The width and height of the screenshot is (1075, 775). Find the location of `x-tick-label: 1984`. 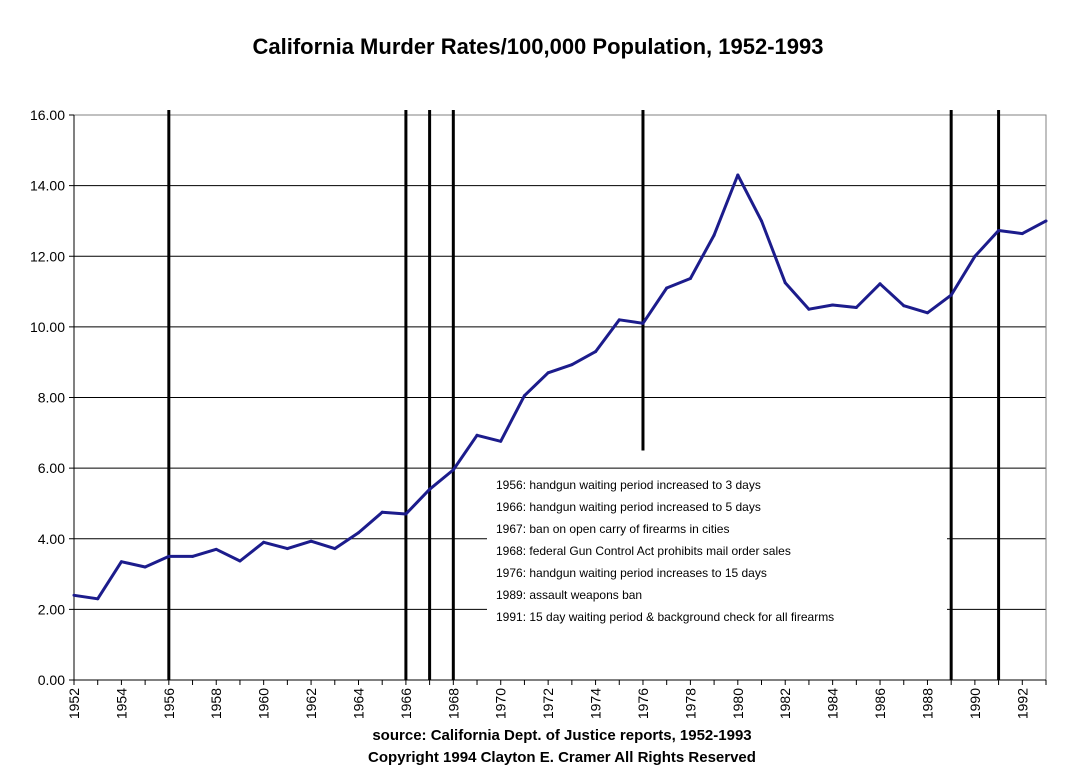

x-tick-label: 1984 is located at coordinates (833, 703).